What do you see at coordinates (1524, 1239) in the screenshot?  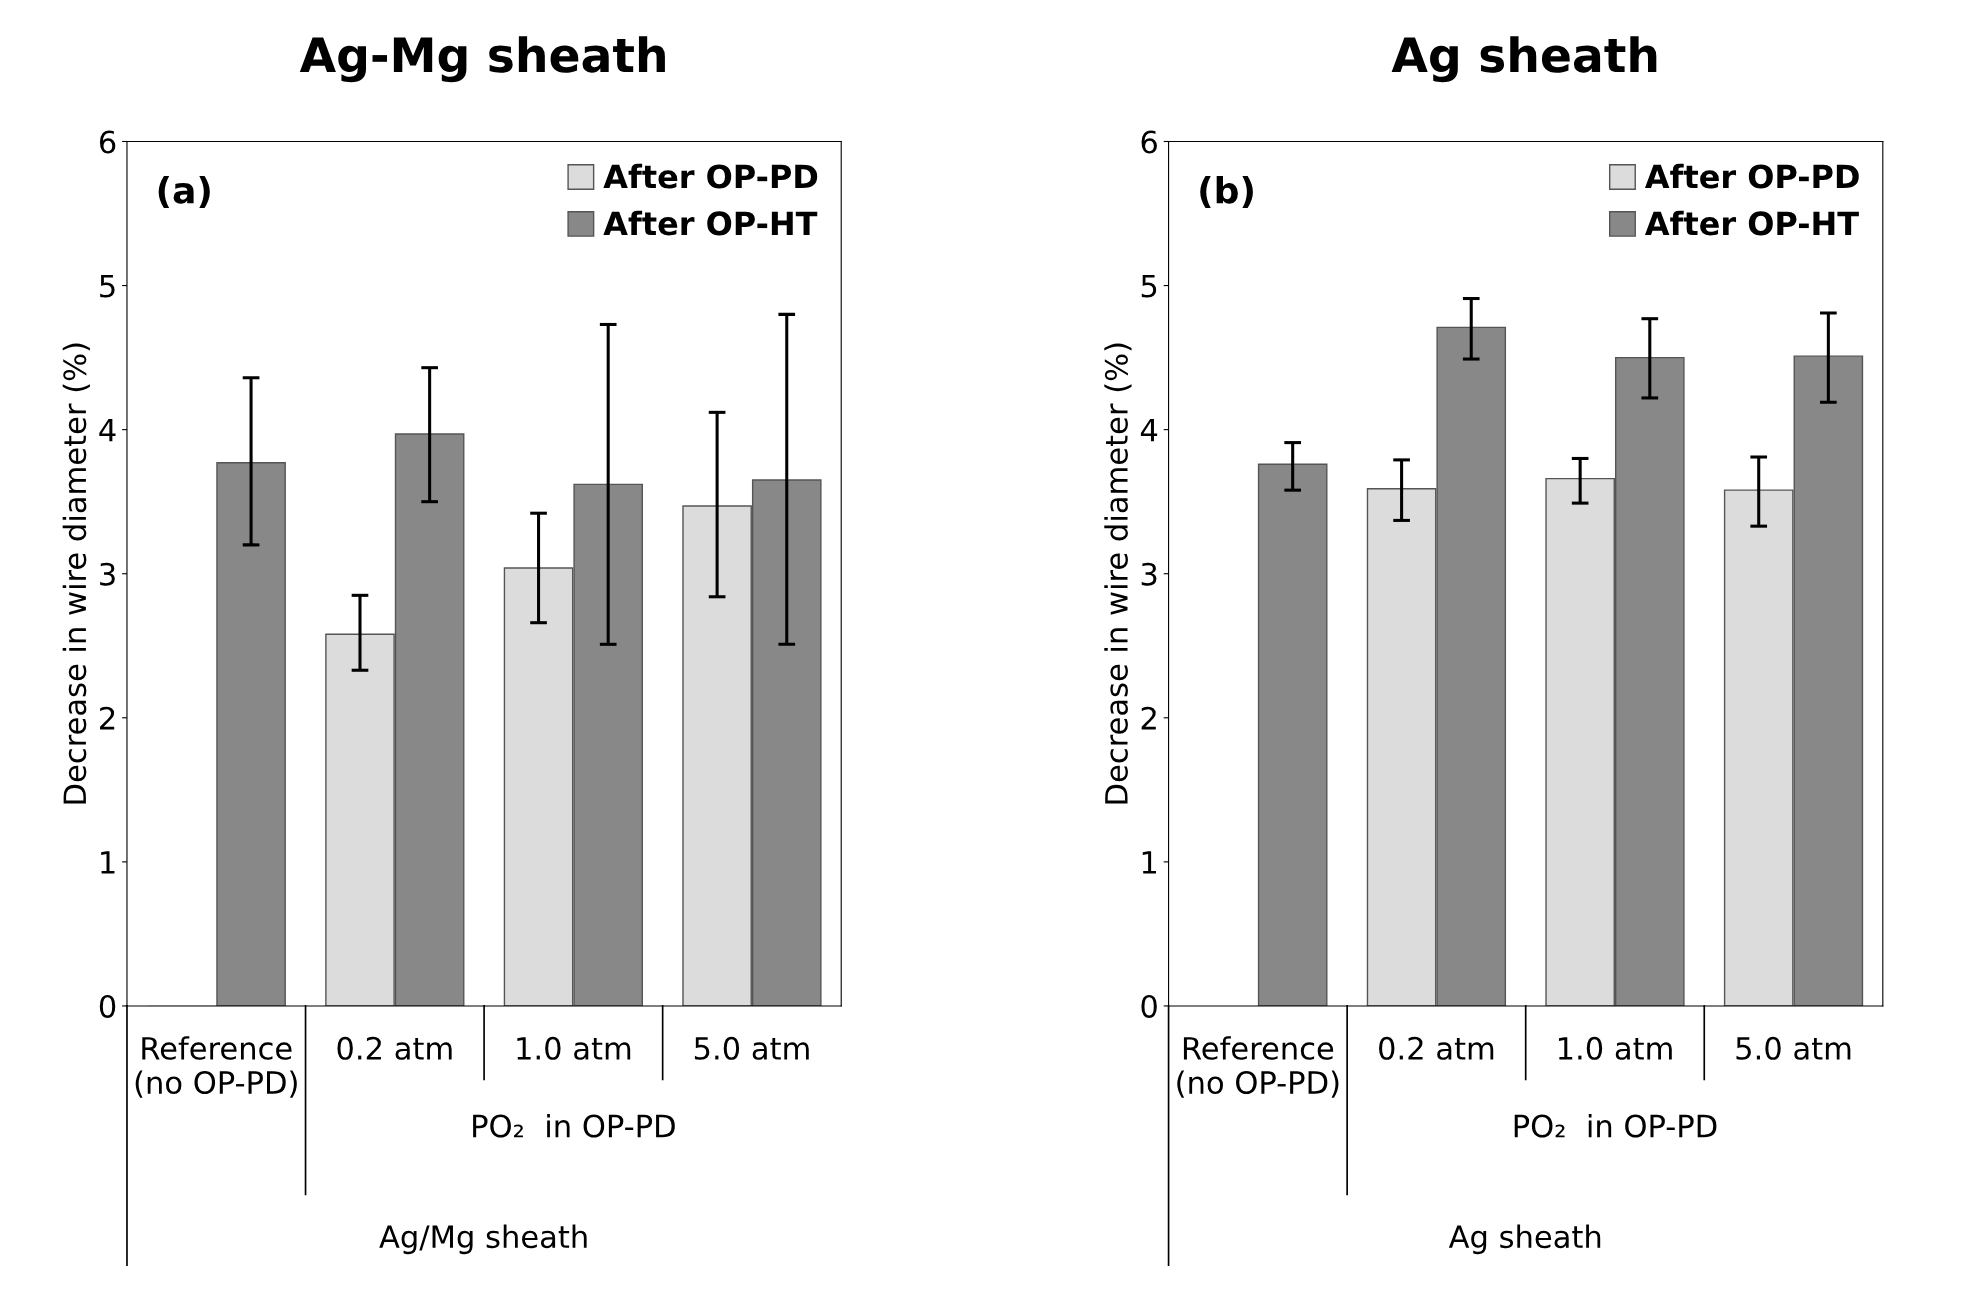 I see `text: Ag sheath` at bounding box center [1524, 1239].